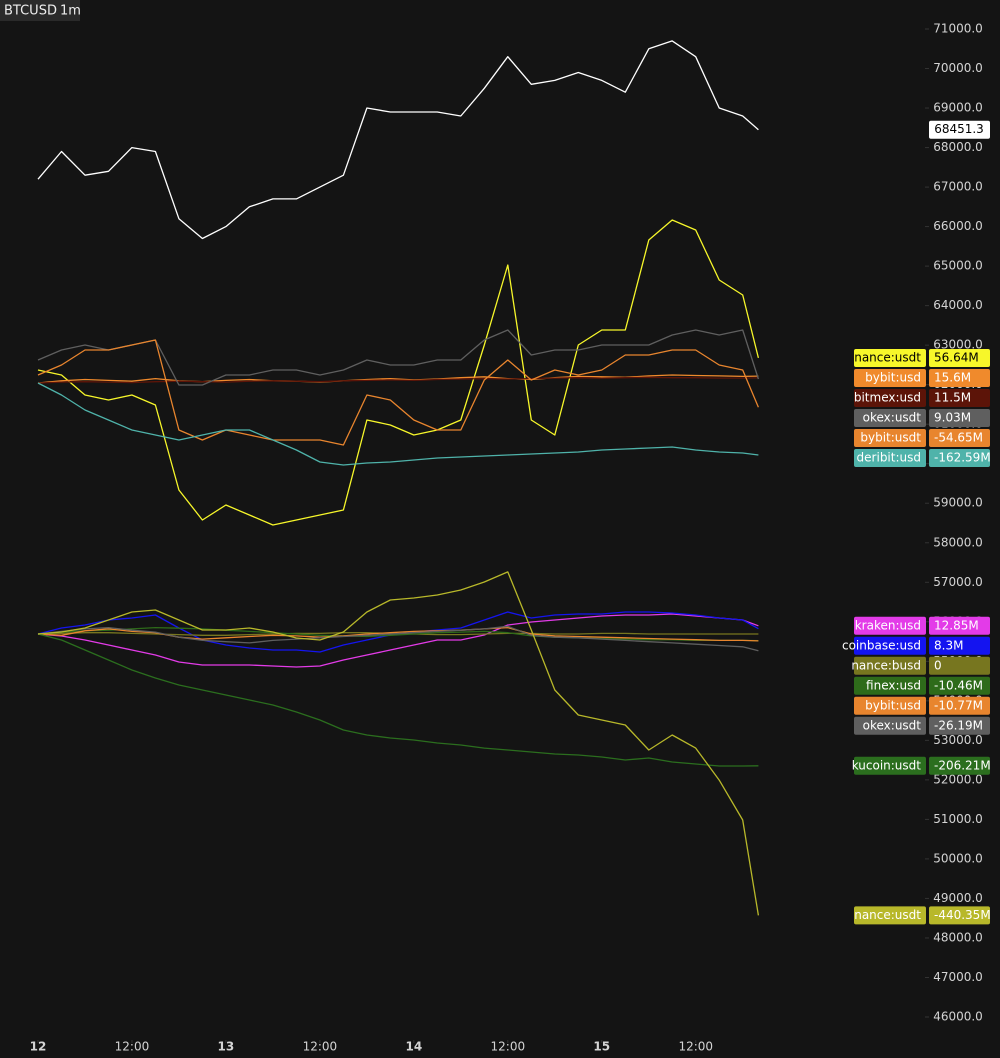 The width and height of the screenshot is (1000, 1058). I want to click on title-box, so click(40, 10).